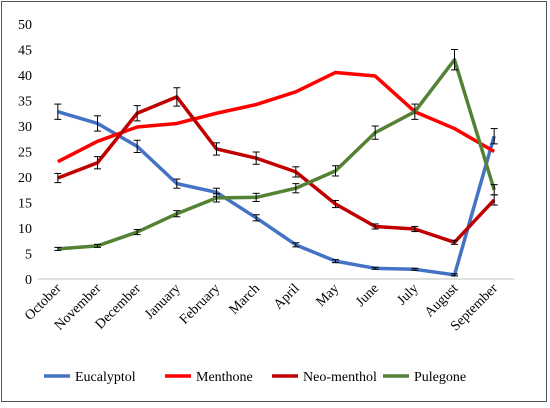 The width and height of the screenshot is (550, 408). Describe the element at coordinates (28, 255) in the screenshot. I see `y-tick-label: 5` at that location.